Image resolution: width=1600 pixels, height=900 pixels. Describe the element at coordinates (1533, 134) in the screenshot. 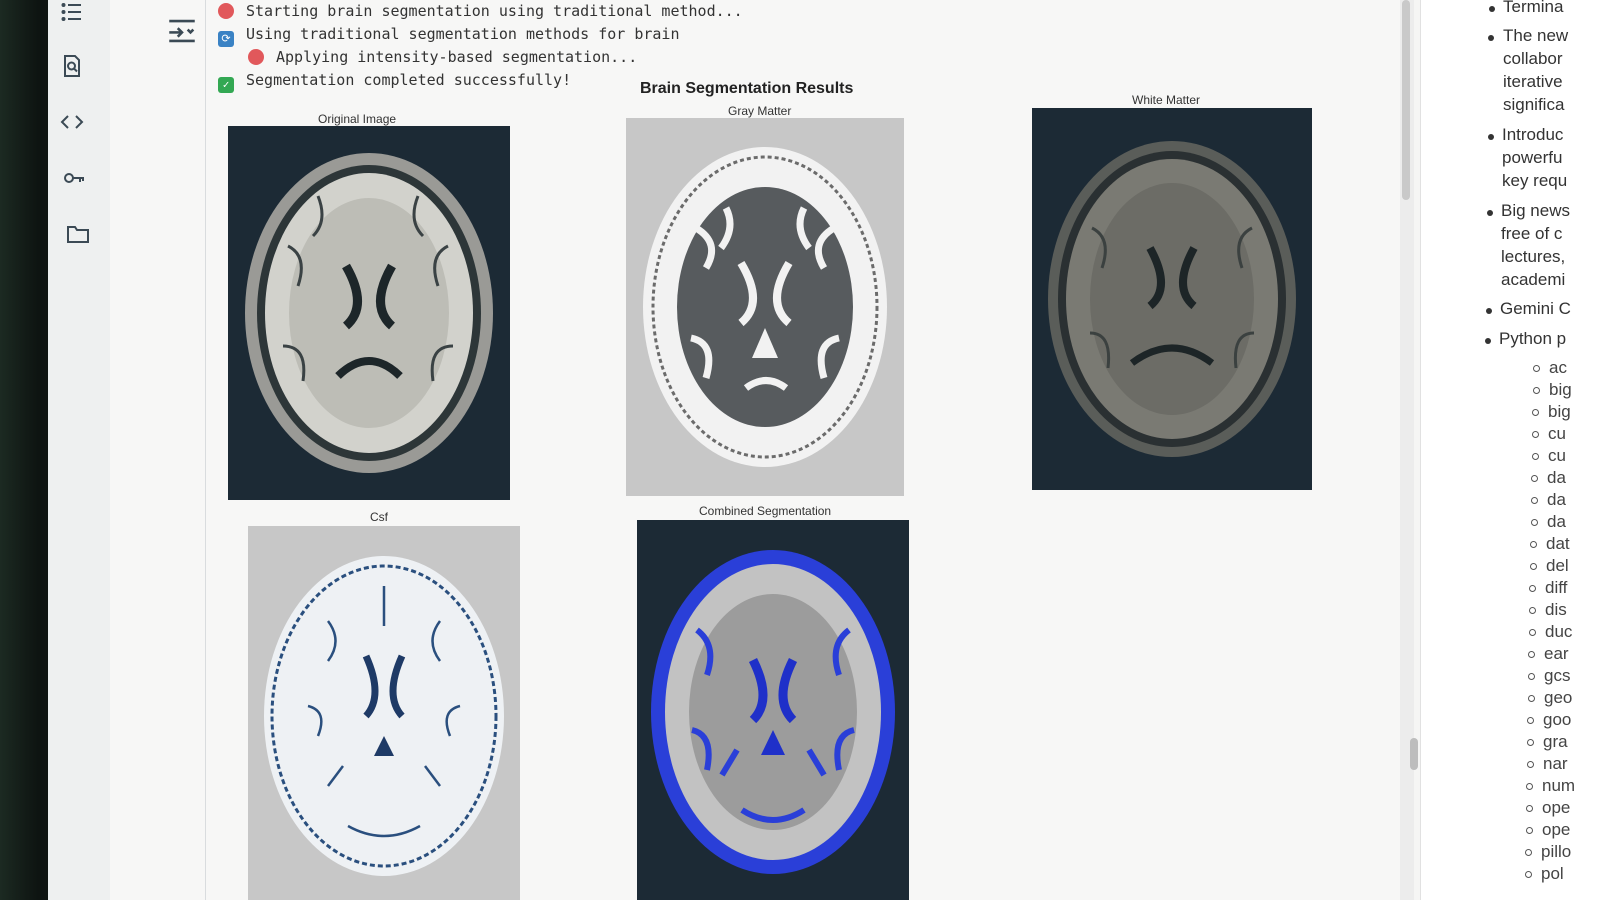

I see `outline-item: Introduc` at that location.